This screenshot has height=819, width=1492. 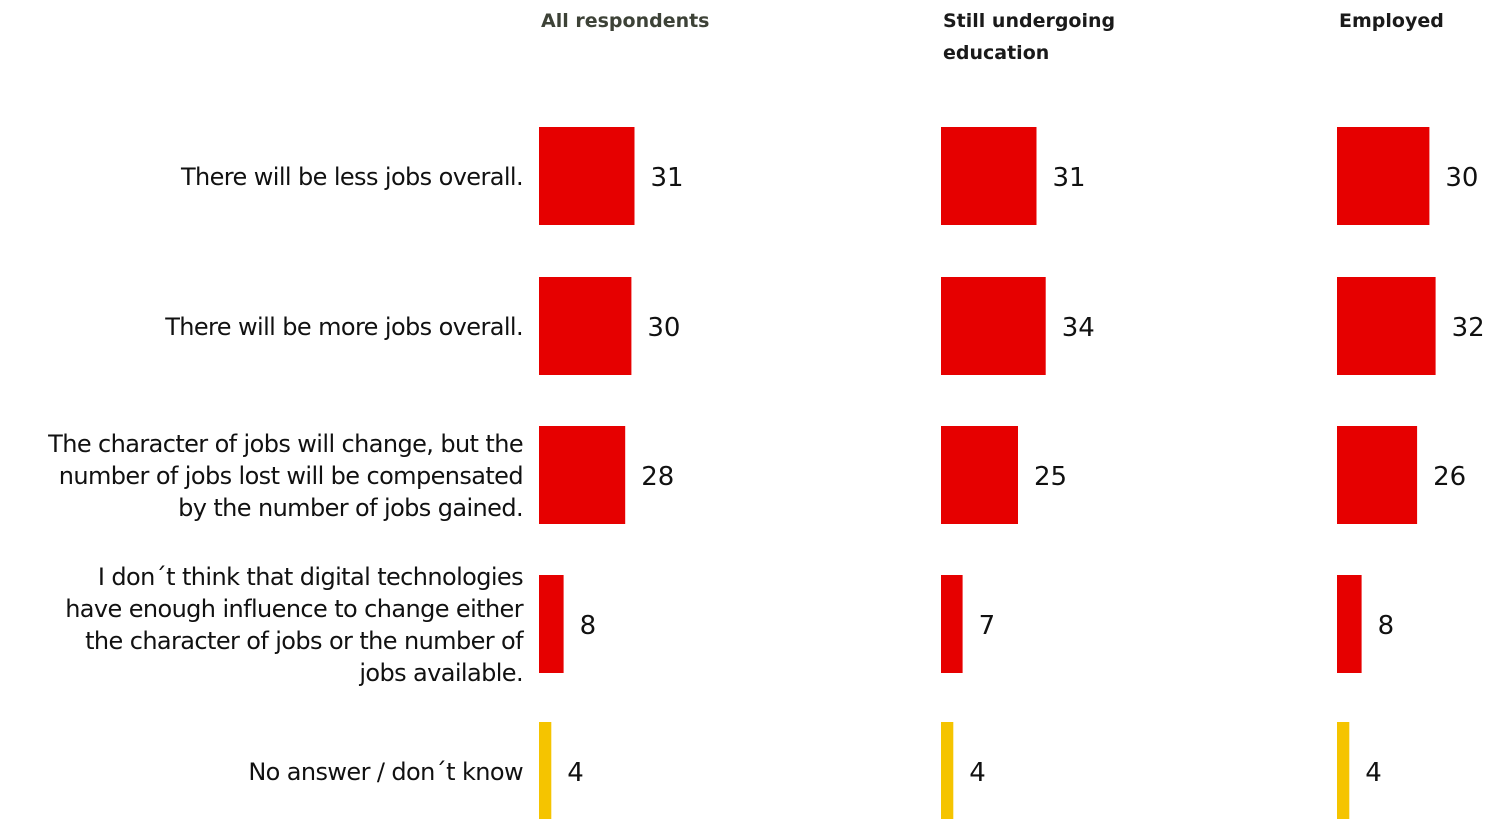 What do you see at coordinates (291, 476) in the screenshot?
I see `category-label: number of jobs lost will be compensated` at bounding box center [291, 476].